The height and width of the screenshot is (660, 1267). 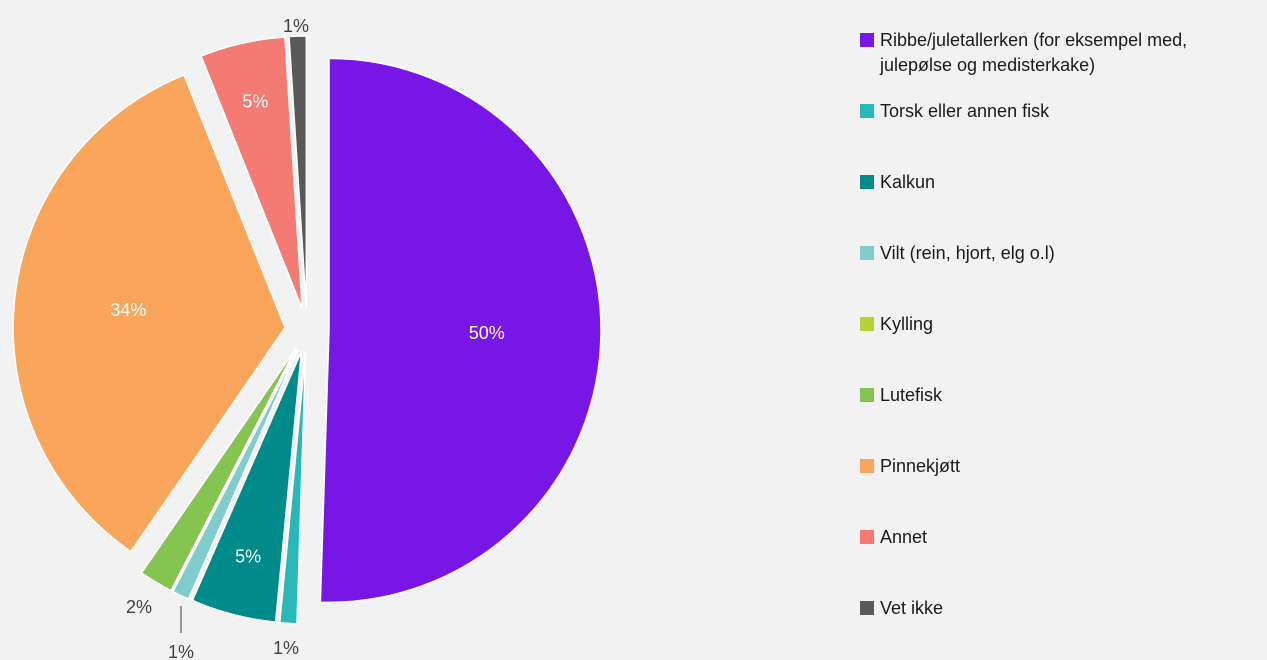 I want to click on legend-label-torsk-eller-annen-fisk: Torsk eller annen fisk, so click(x=965, y=111).